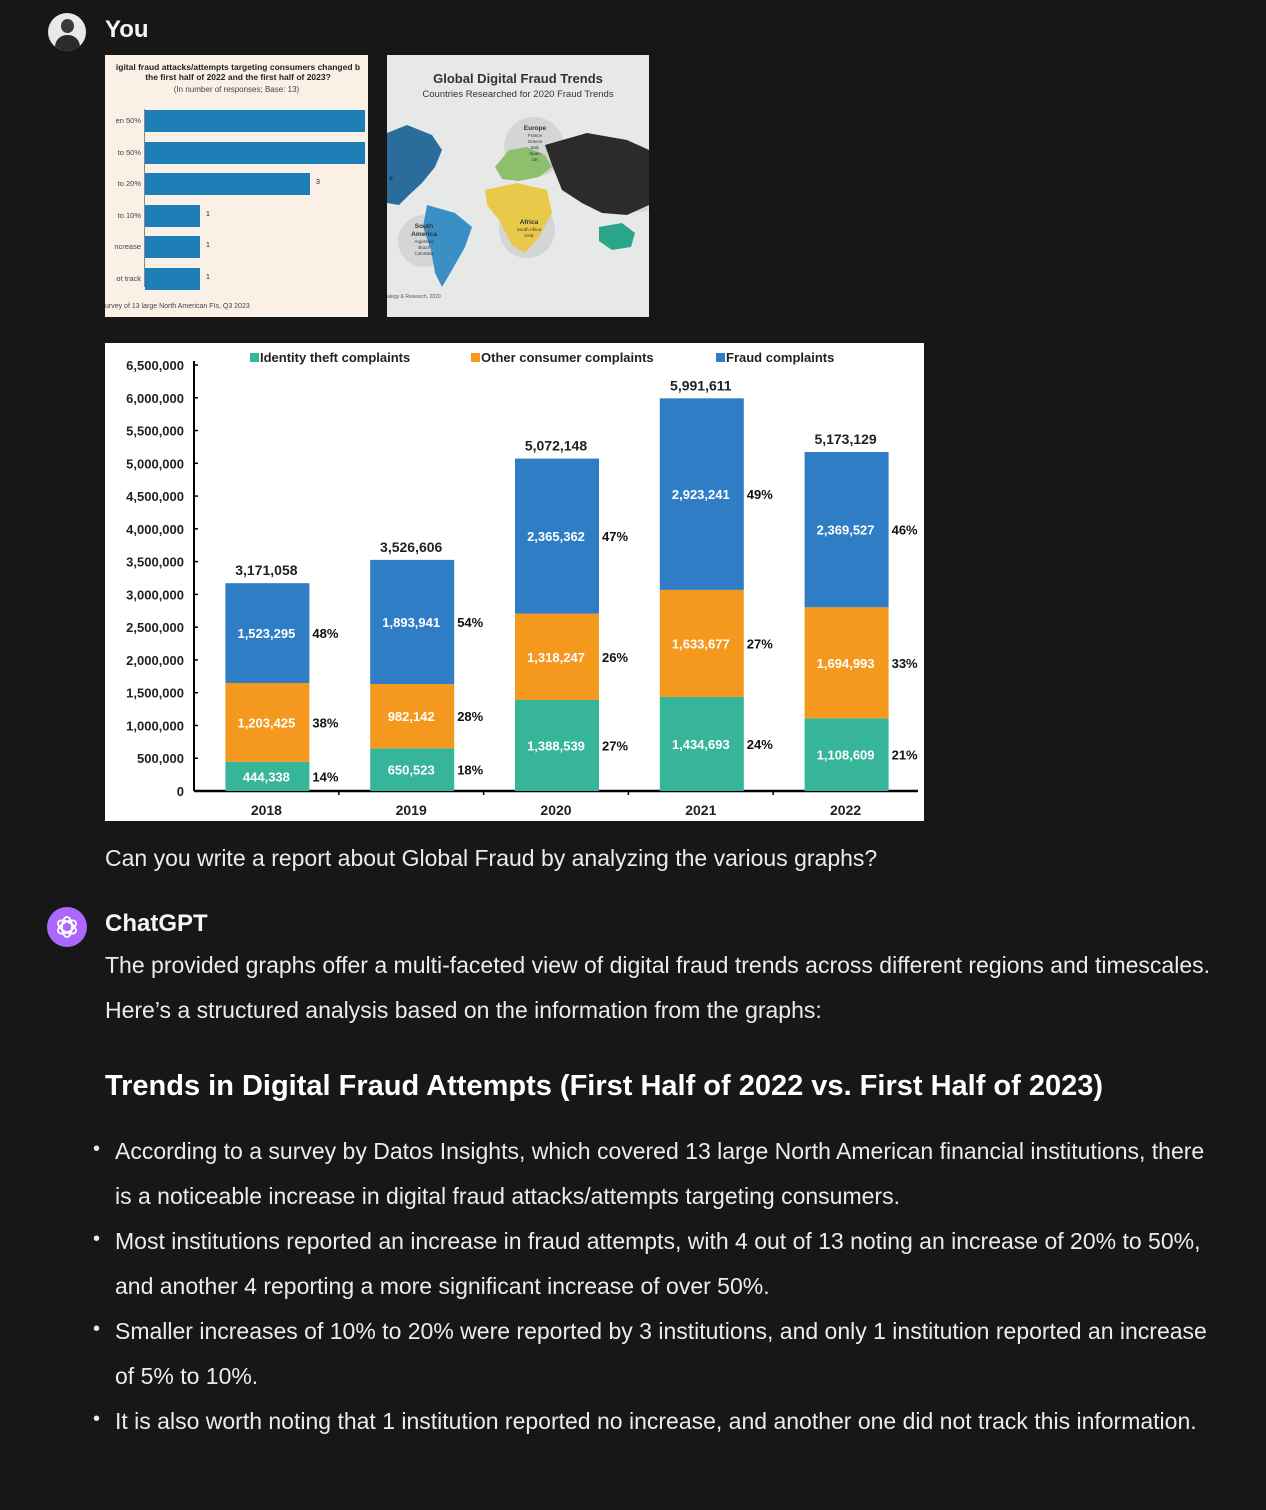  What do you see at coordinates (760, 744) in the screenshot?
I see `chart-bar-percent-label: 24%` at bounding box center [760, 744].